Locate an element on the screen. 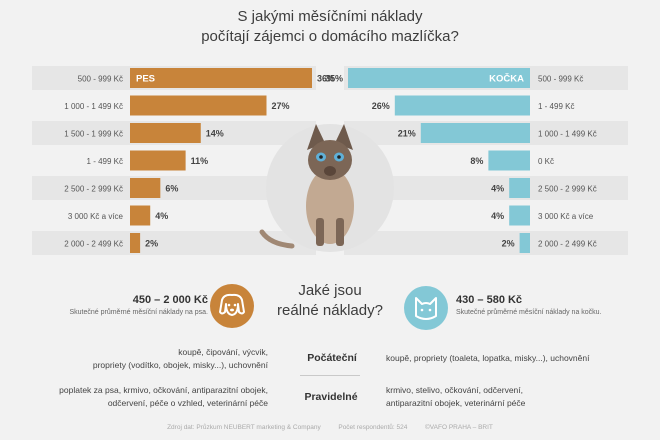 The width and height of the screenshot is (660, 440). dog-category-label: 500 - 999 Kč is located at coordinates (100, 79).